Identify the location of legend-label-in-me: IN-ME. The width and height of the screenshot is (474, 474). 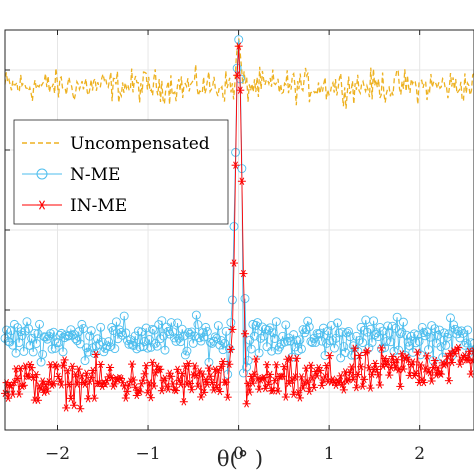
(98, 206).